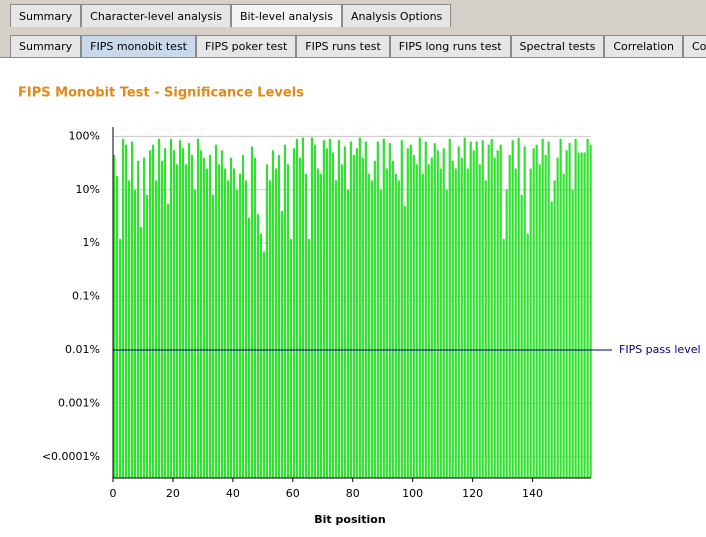  Describe the element at coordinates (156, 15) in the screenshot. I see `tab: Character-level analysis` at that location.